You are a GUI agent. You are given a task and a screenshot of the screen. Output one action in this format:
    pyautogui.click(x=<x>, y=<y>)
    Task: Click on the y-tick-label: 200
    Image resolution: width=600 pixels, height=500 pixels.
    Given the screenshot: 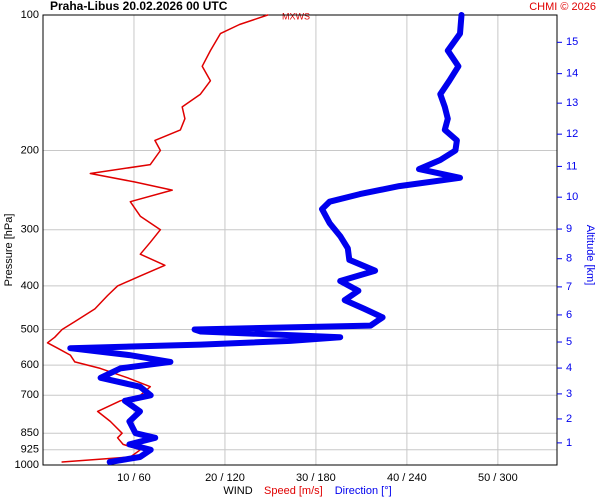 What is the action you would take?
    pyautogui.click(x=30, y=150)
    